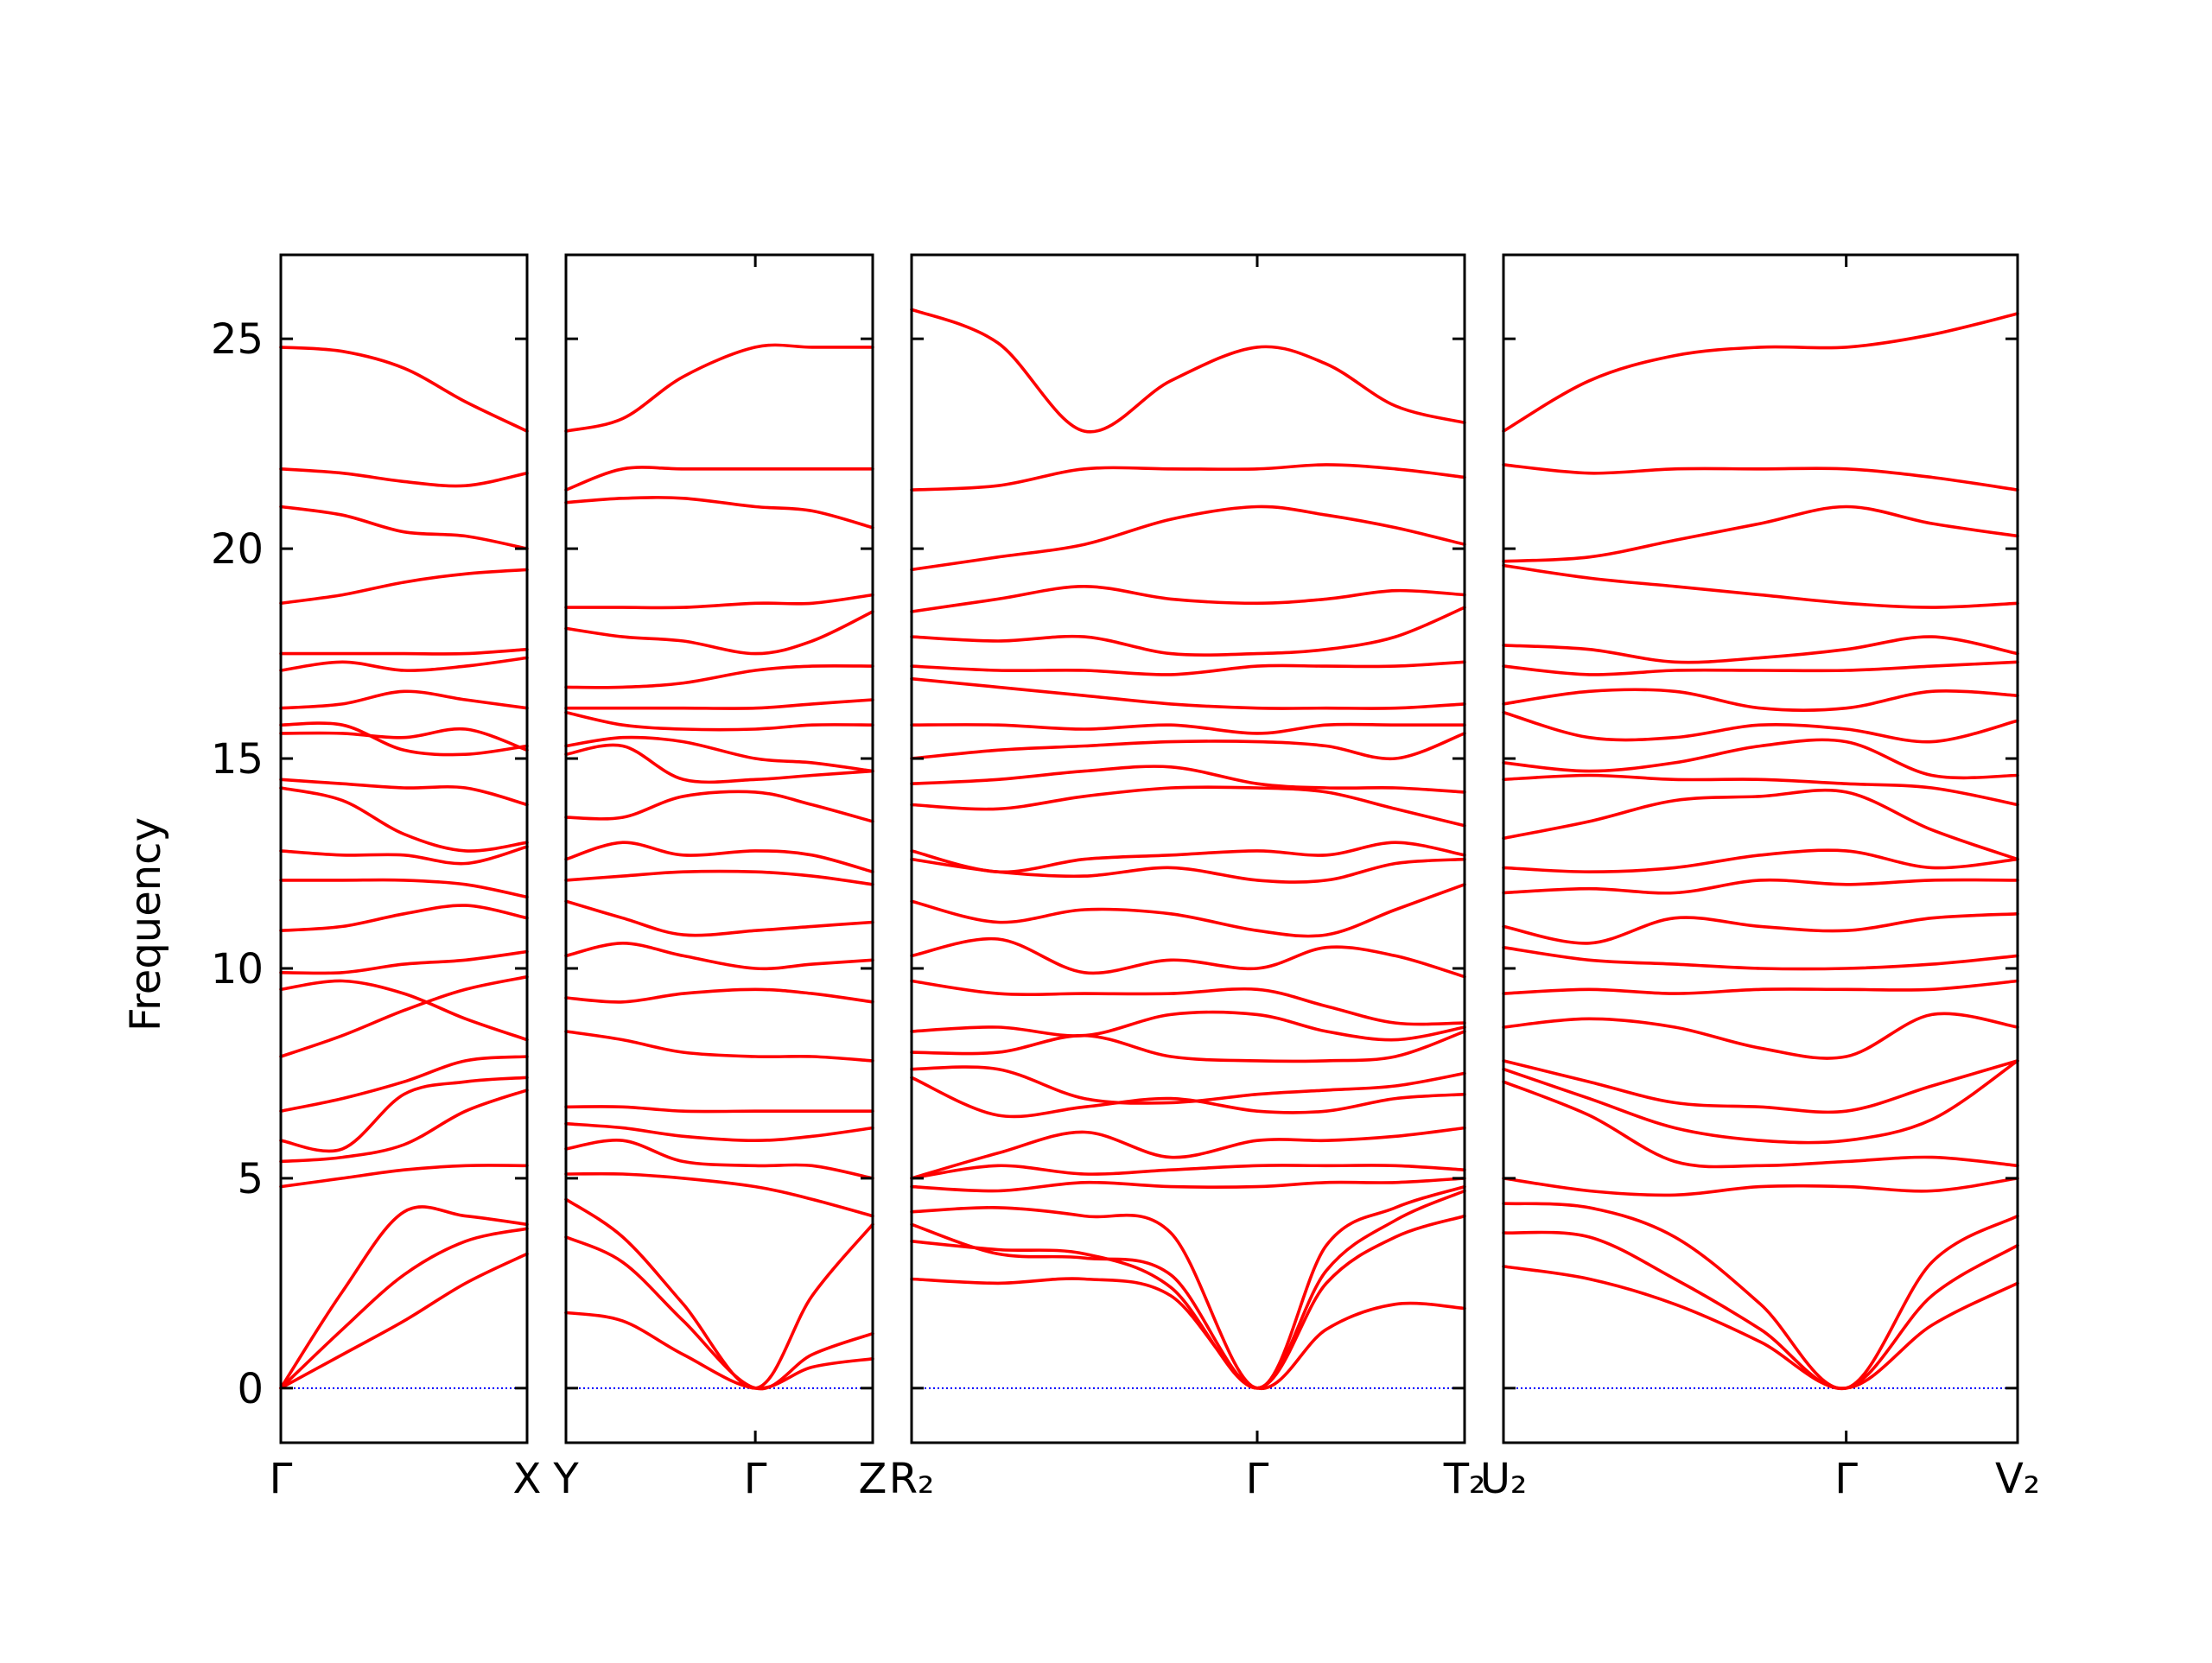  Describe the element at coordinates (2017, 1479) in the screenshot. I see `x-tick-label: V₂` at that location.